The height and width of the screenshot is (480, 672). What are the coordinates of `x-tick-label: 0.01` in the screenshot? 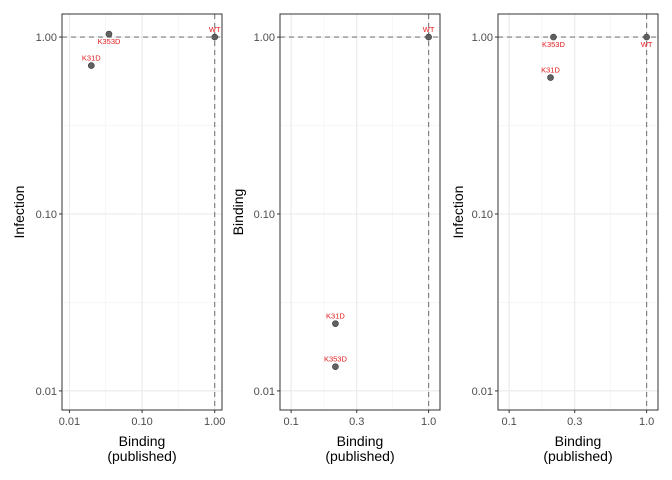 It's located at (69, 422).